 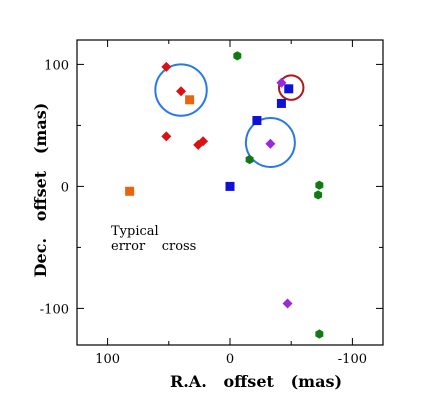 What do you see at coordinates (40, 190) in the screenshot?
I see `y-axis-title: Dec. offset (mas)` at bounding box center [40, 190].